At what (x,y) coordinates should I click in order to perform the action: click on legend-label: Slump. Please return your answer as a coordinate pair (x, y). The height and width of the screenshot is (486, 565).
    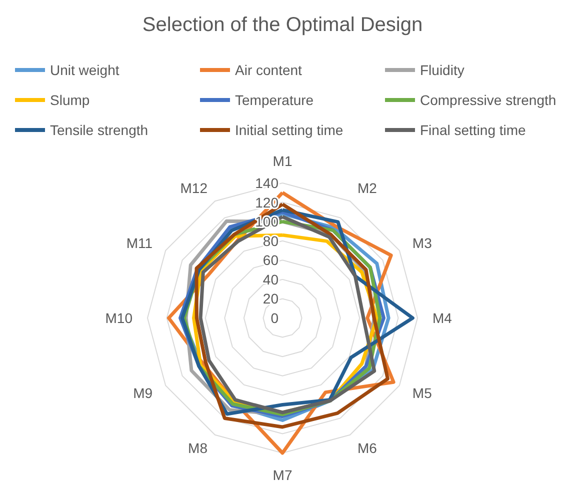
    Looking at the image, I should click on (70, 100).